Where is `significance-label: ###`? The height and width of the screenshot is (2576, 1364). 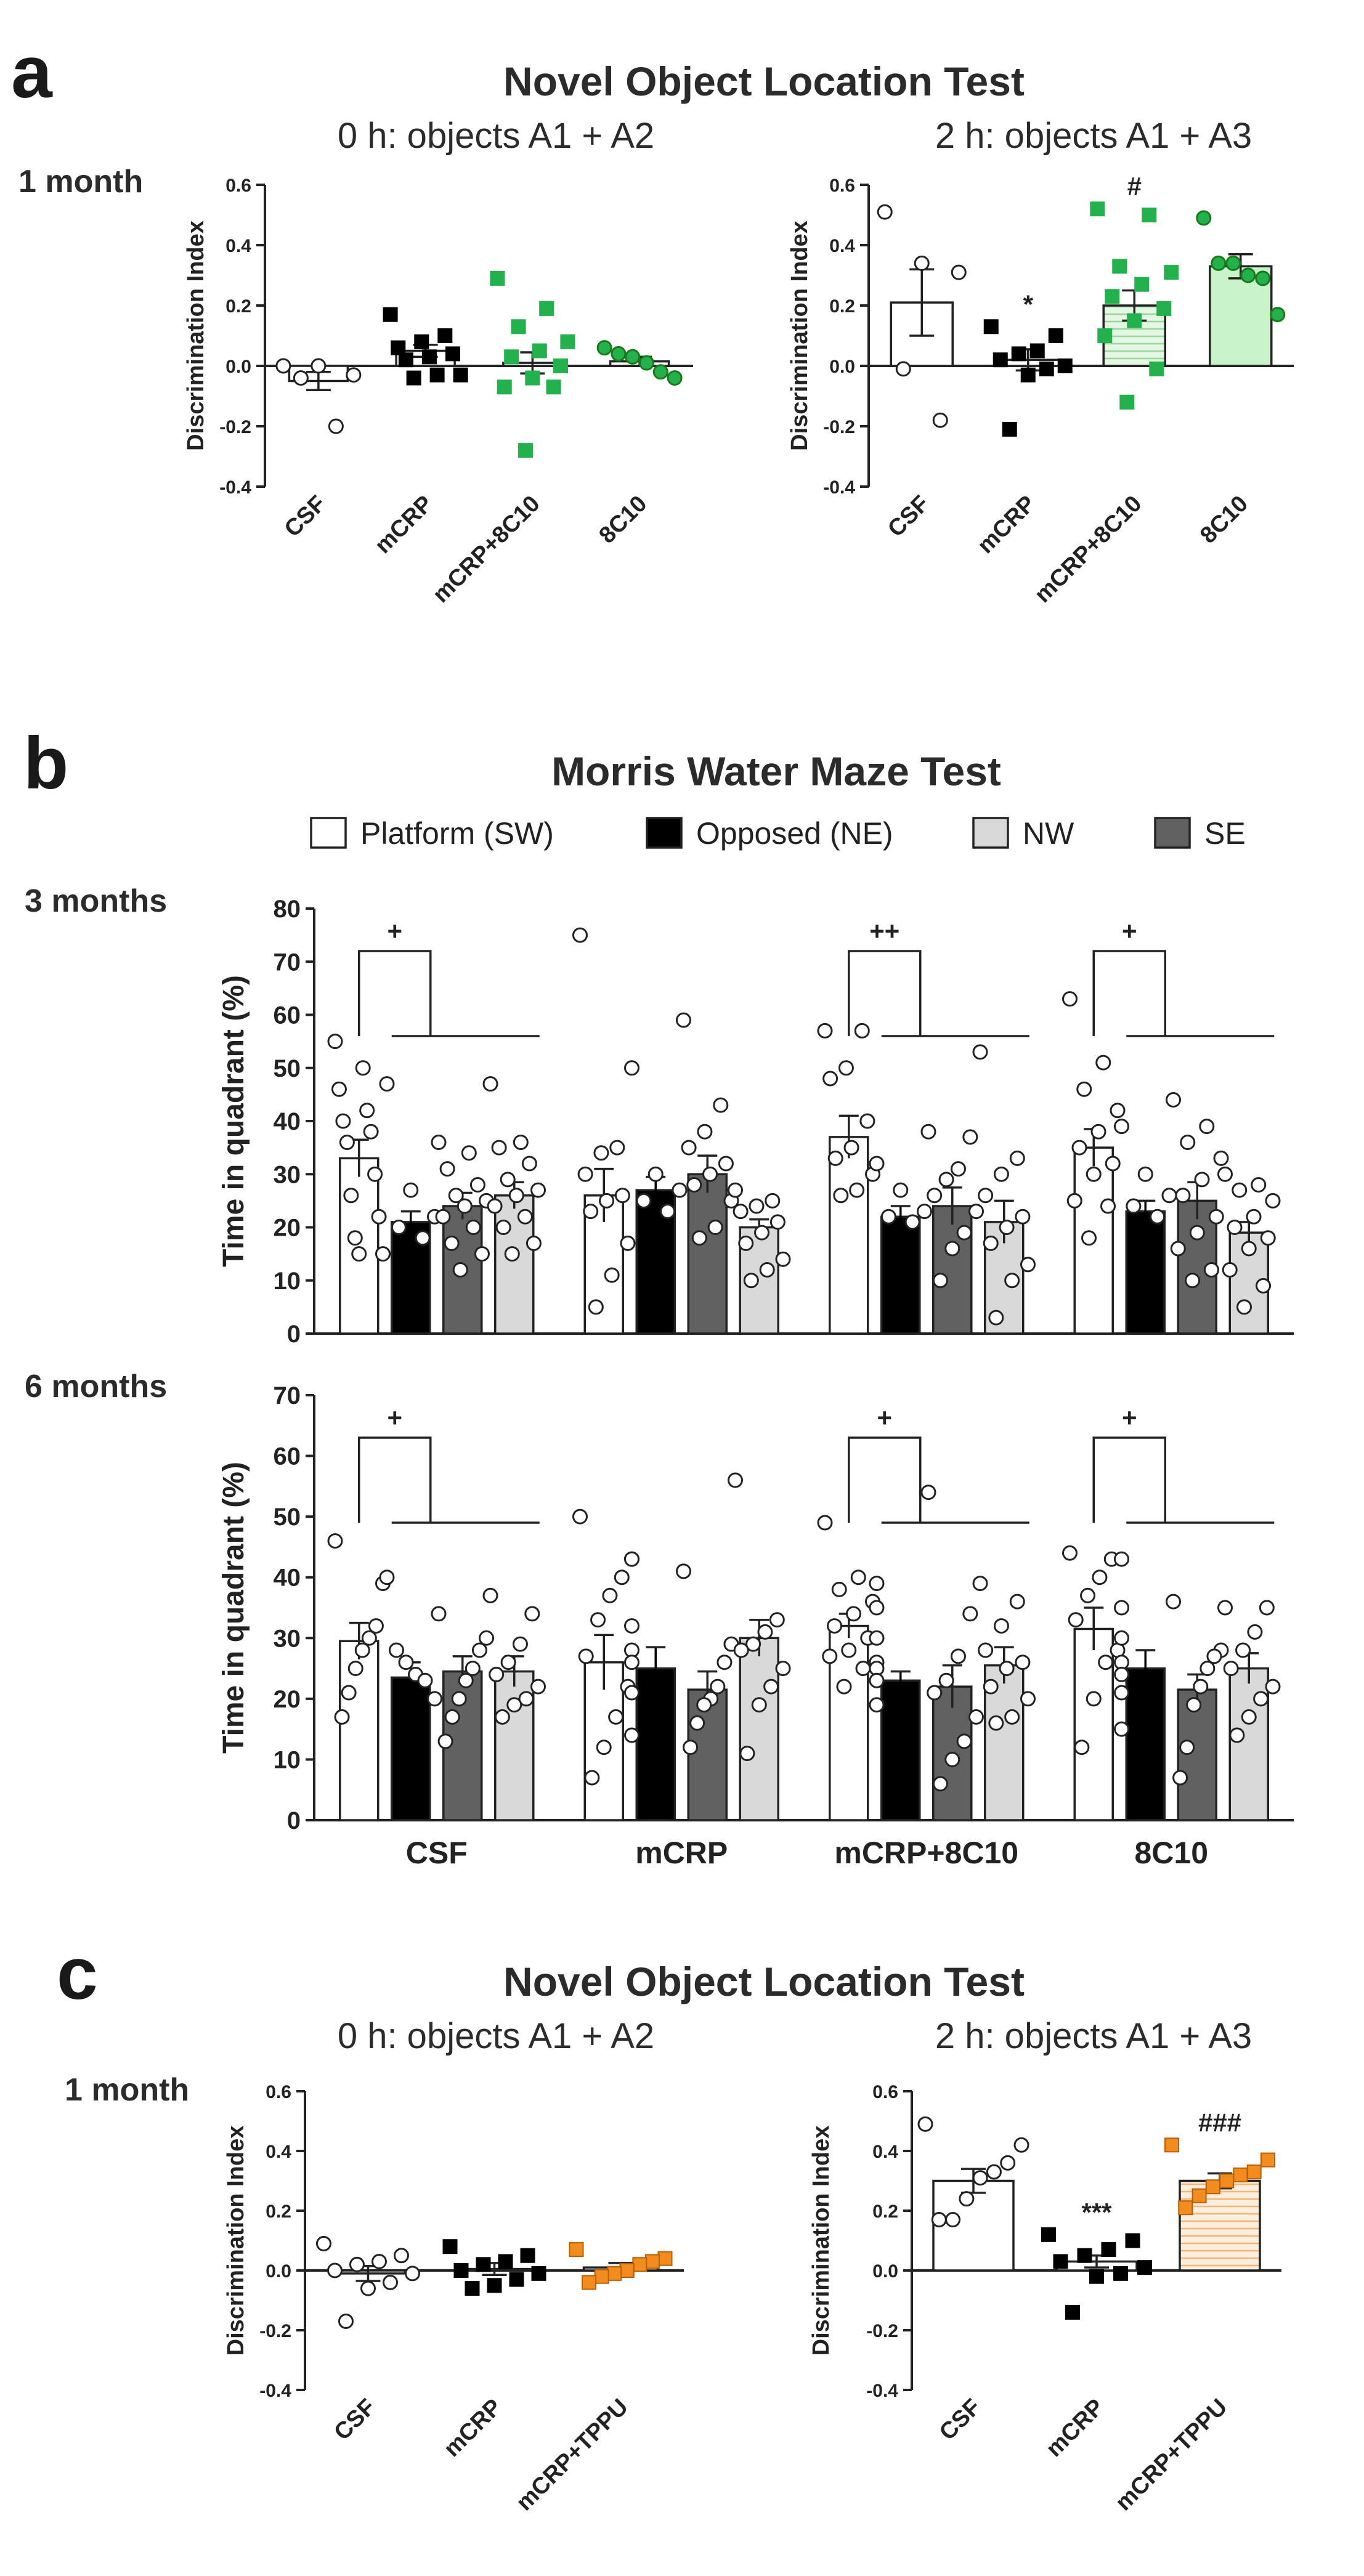
significance-label: ### is located at coordinates (1219, 2122).